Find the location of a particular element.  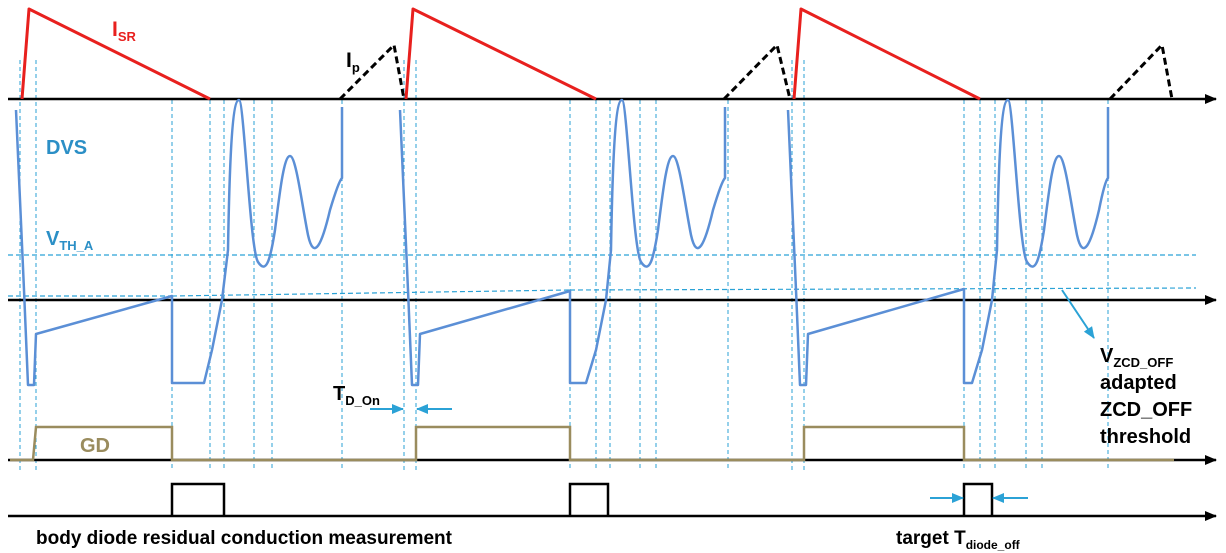

isr-waveform is located at coordinates (500, 54).